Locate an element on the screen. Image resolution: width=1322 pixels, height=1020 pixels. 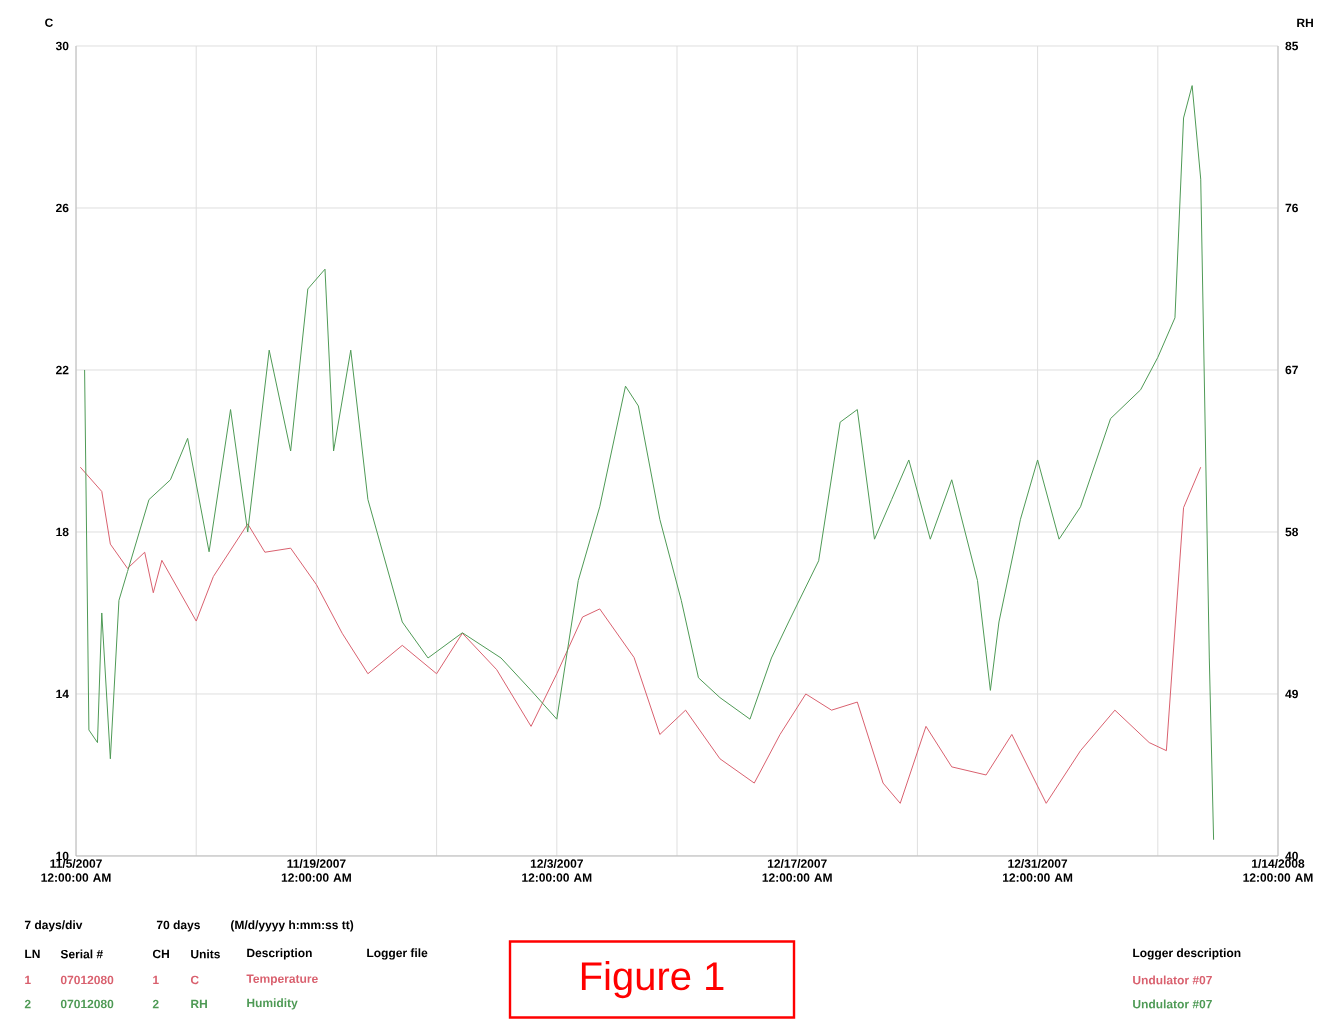
caption: Figure 1 is located at coordinates (652, 979).